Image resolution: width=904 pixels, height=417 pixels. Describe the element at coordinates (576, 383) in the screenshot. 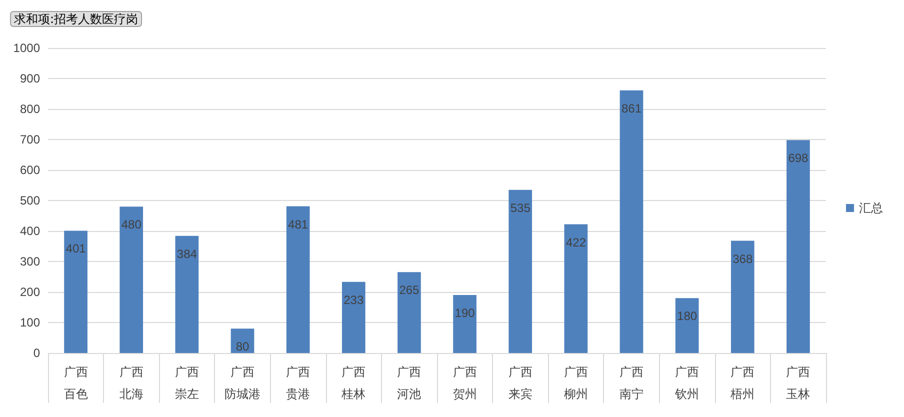

I see `x-tick-label: 广西柳州` at that location.